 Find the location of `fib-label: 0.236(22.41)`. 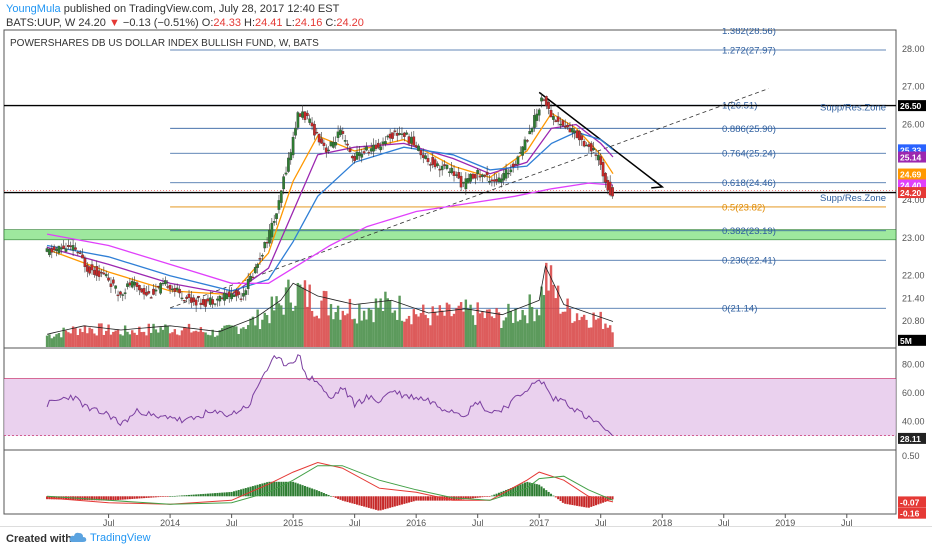

fib-label: 0.236(22.41) is located at coordinates (749, 261).